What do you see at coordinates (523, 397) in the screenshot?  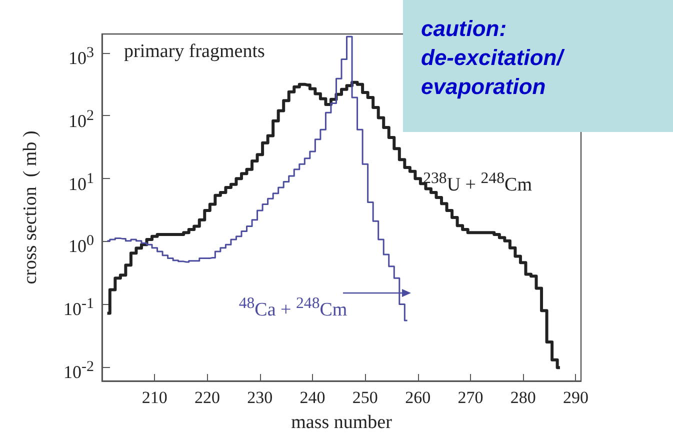 I see `x-tick-label: 280` at bounding box center [523, 397].